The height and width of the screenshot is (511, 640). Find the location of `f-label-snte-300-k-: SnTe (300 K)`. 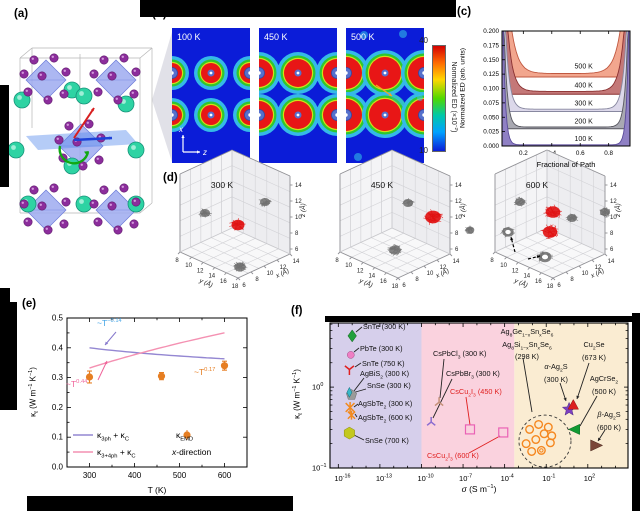

f-label-snte-300-k-: SnTe (300 K) is located at coordinates (384, 326).